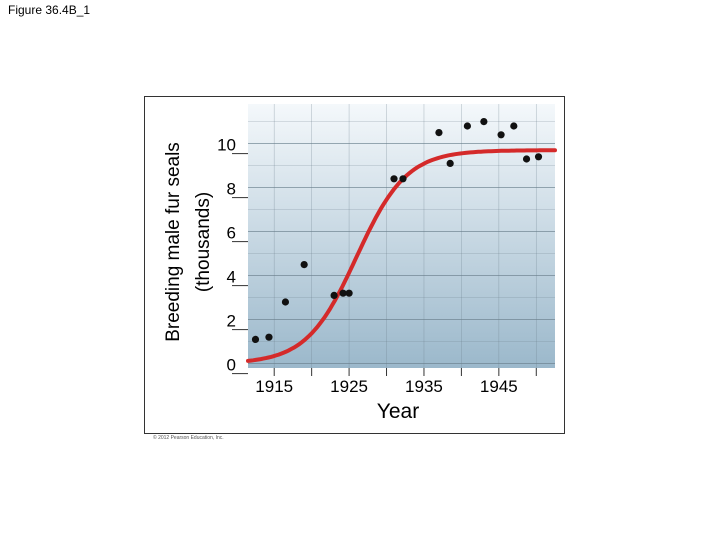 This screenshot has height=540, width=720. Describe the element at coordinates (188, 438) in the screenshot. I see `copyright-notice: © 2012 Pearson Education, Inc.` at that location.